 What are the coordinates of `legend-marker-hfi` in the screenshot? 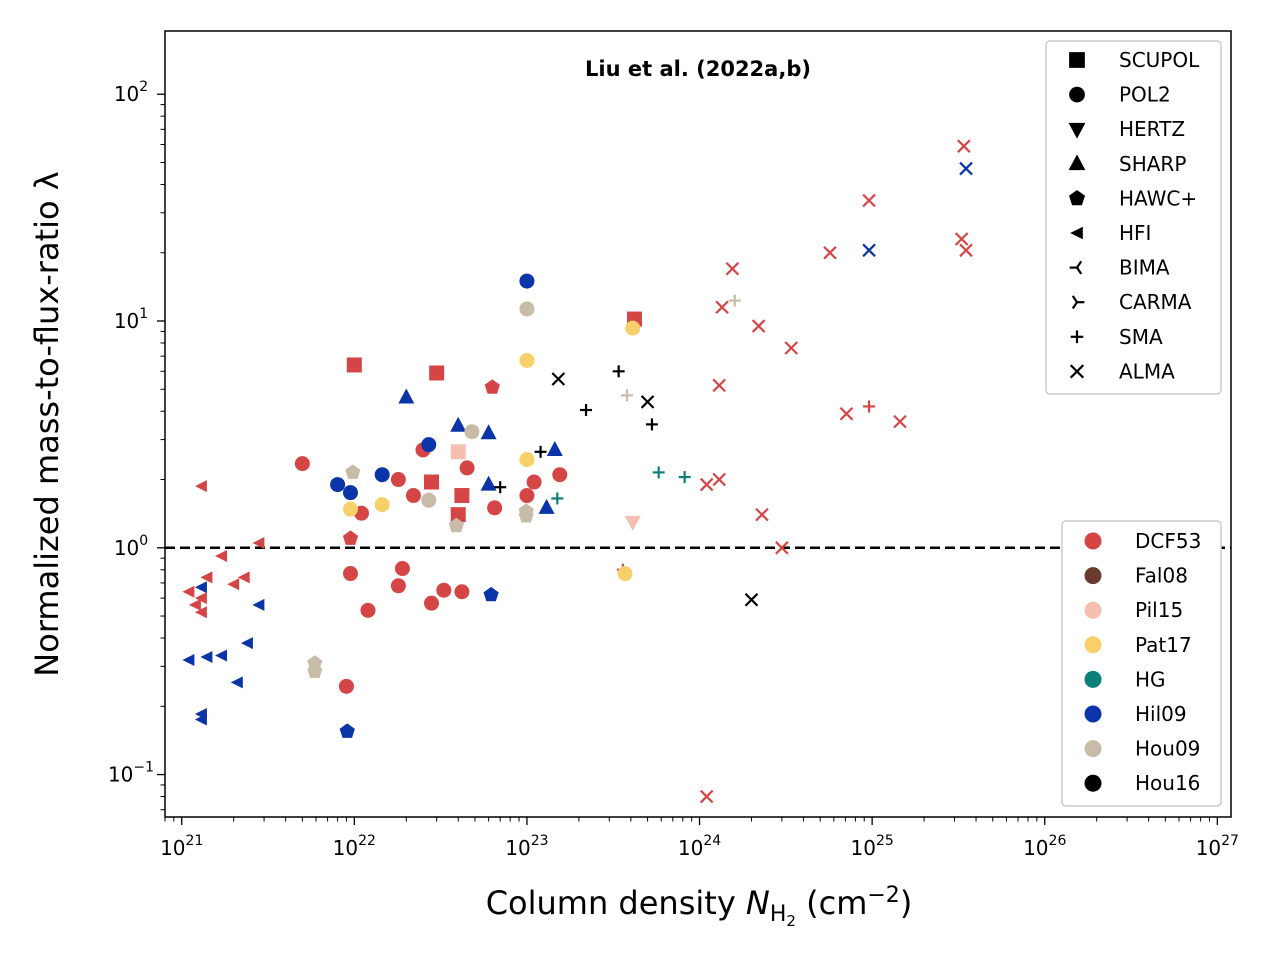 It's located at (1076, 233).